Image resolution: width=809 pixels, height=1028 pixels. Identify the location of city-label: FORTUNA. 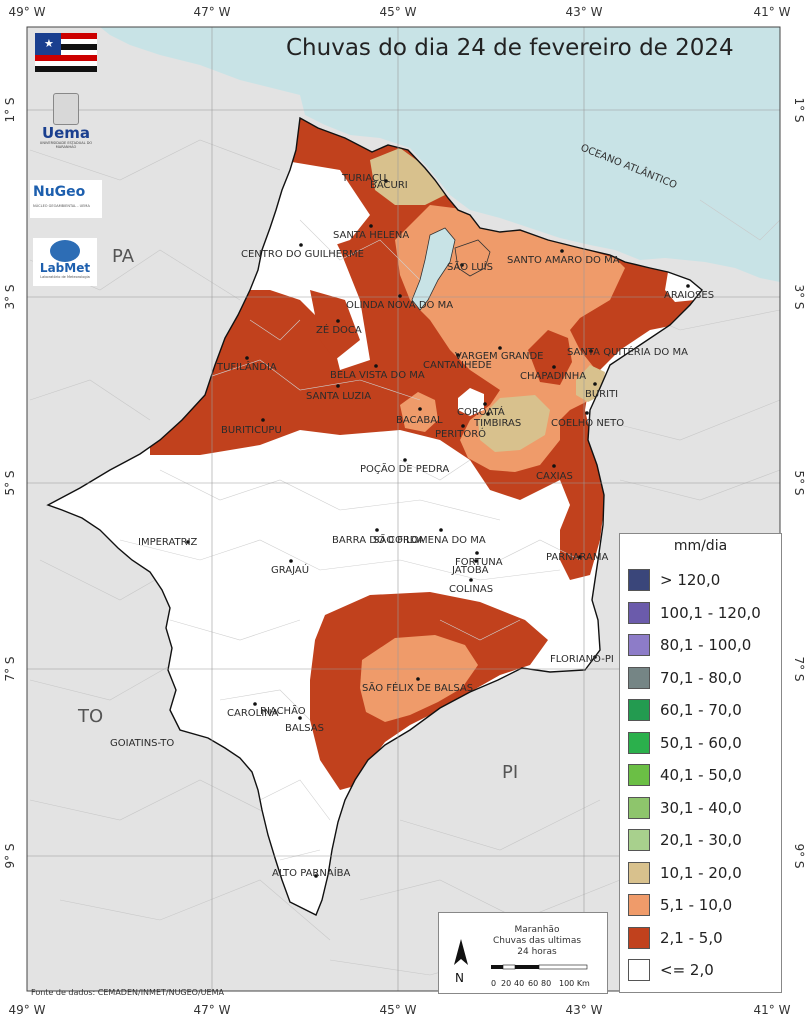
(479, 562).